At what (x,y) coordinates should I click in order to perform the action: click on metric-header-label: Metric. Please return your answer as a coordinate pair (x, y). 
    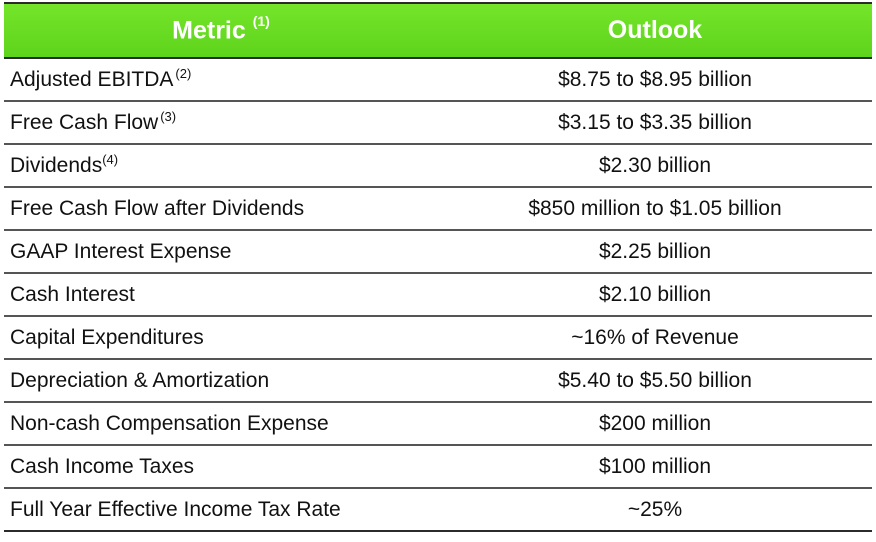
    Looking at the image, I should click on (209, 30).